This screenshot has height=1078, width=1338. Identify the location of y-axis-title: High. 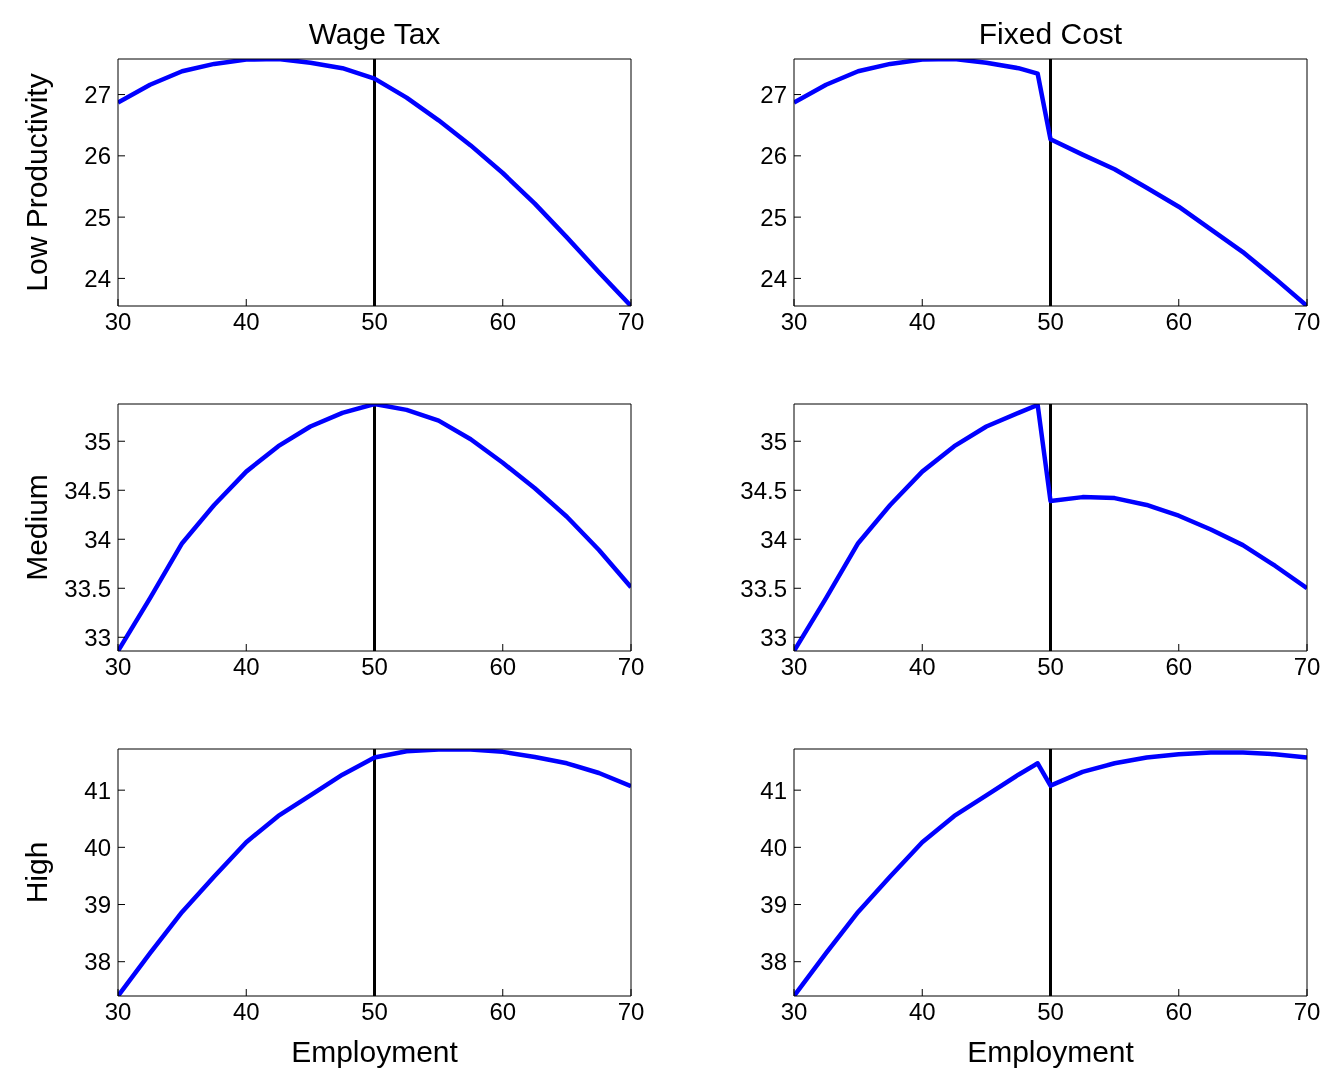
(36, 872).